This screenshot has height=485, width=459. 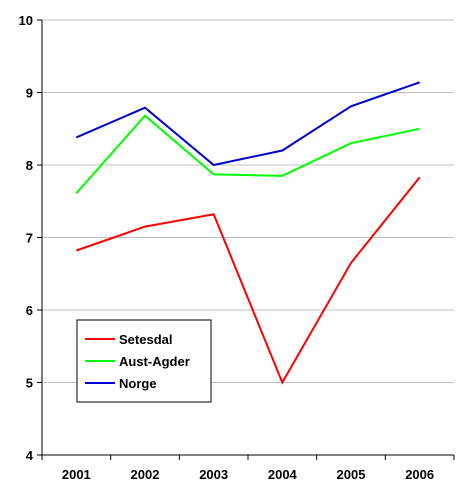 What do you see at coordinates (154, 361) in the screenshot?
I see `legend-label: Aust-Agder` at bounding box center [154, 361].